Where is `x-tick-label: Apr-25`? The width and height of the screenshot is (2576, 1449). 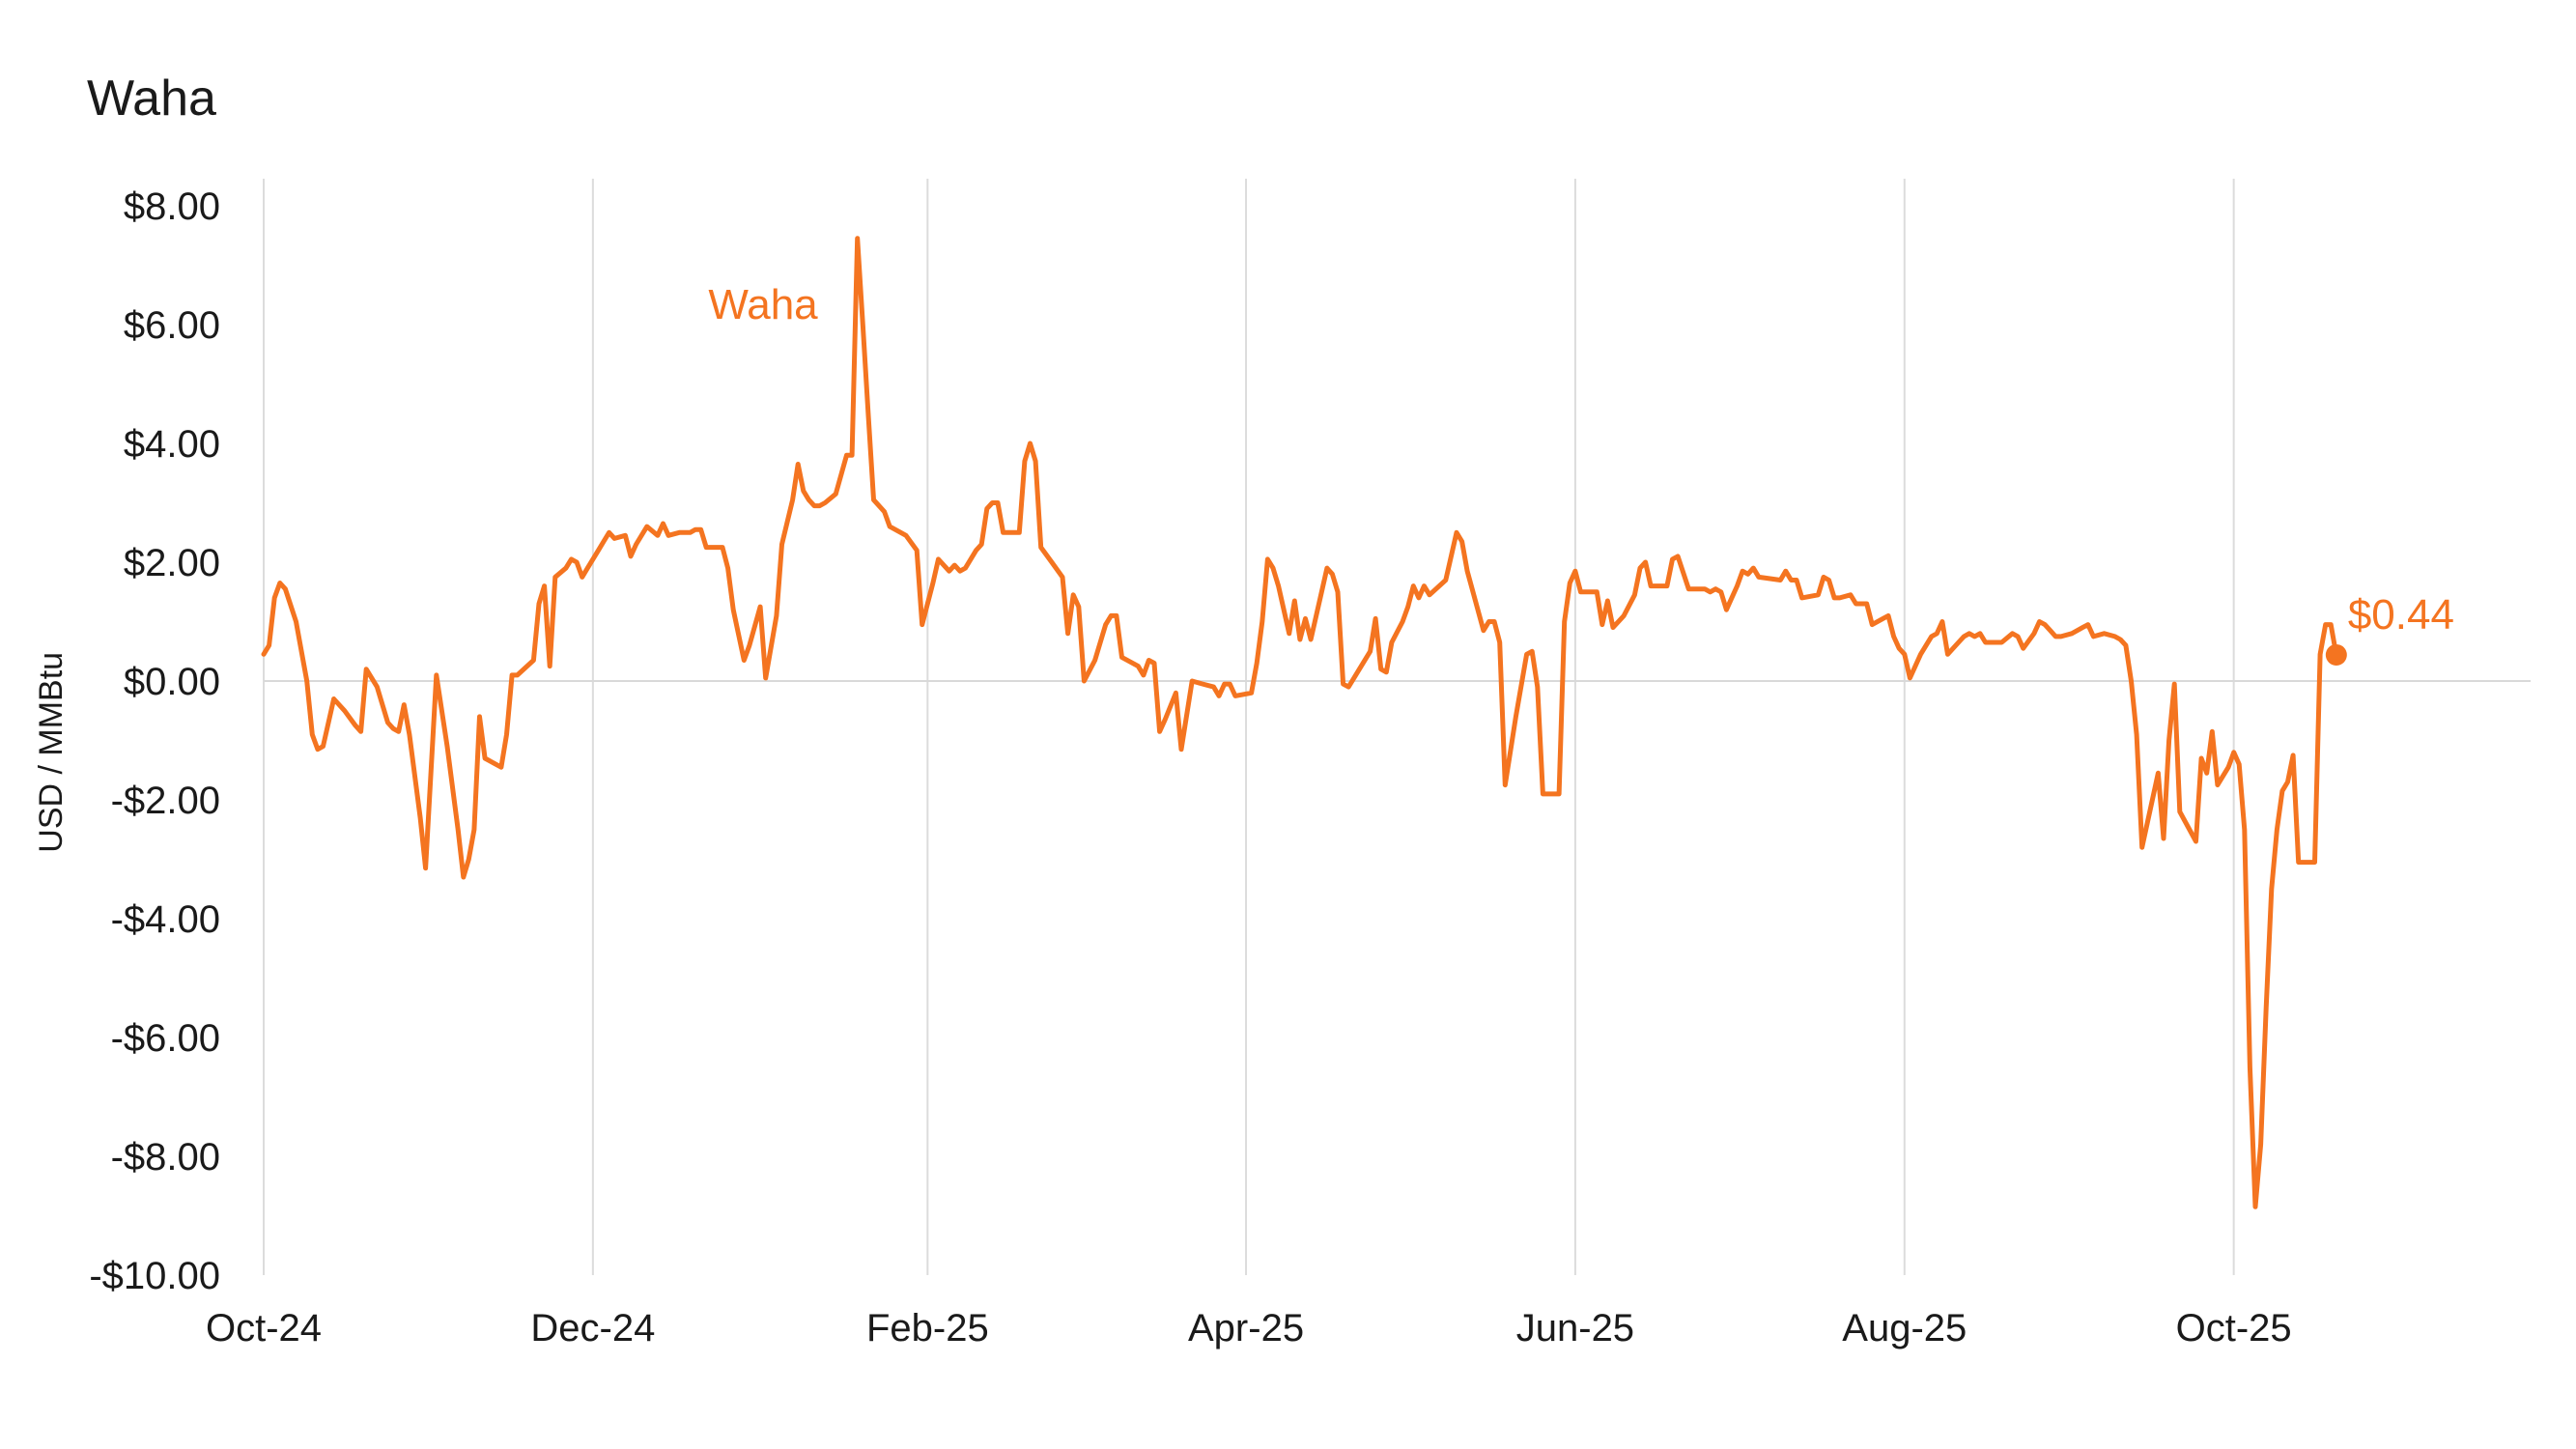
x-tick-label: Apr-25 is located at coordinates (1246, 1328).